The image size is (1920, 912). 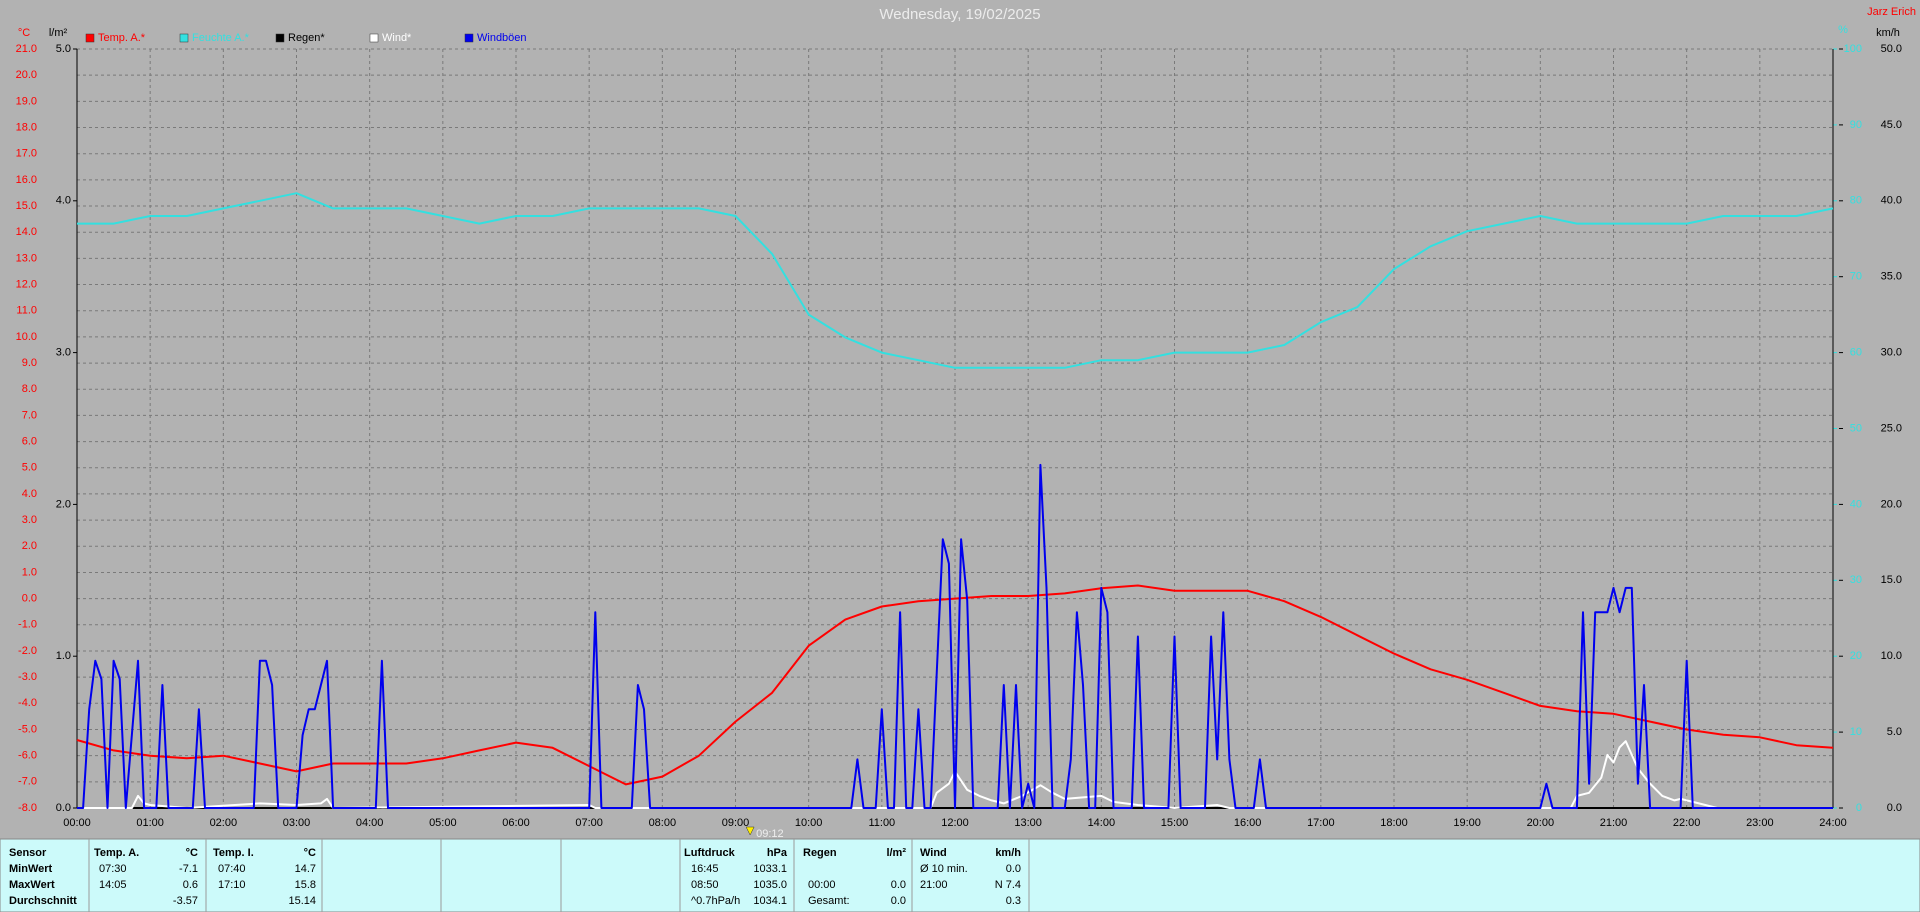 What do you see at coordinates (26, 75) in the screenshot?
I see `y-tick-label: 20.0` at bounding box center [26, 75].